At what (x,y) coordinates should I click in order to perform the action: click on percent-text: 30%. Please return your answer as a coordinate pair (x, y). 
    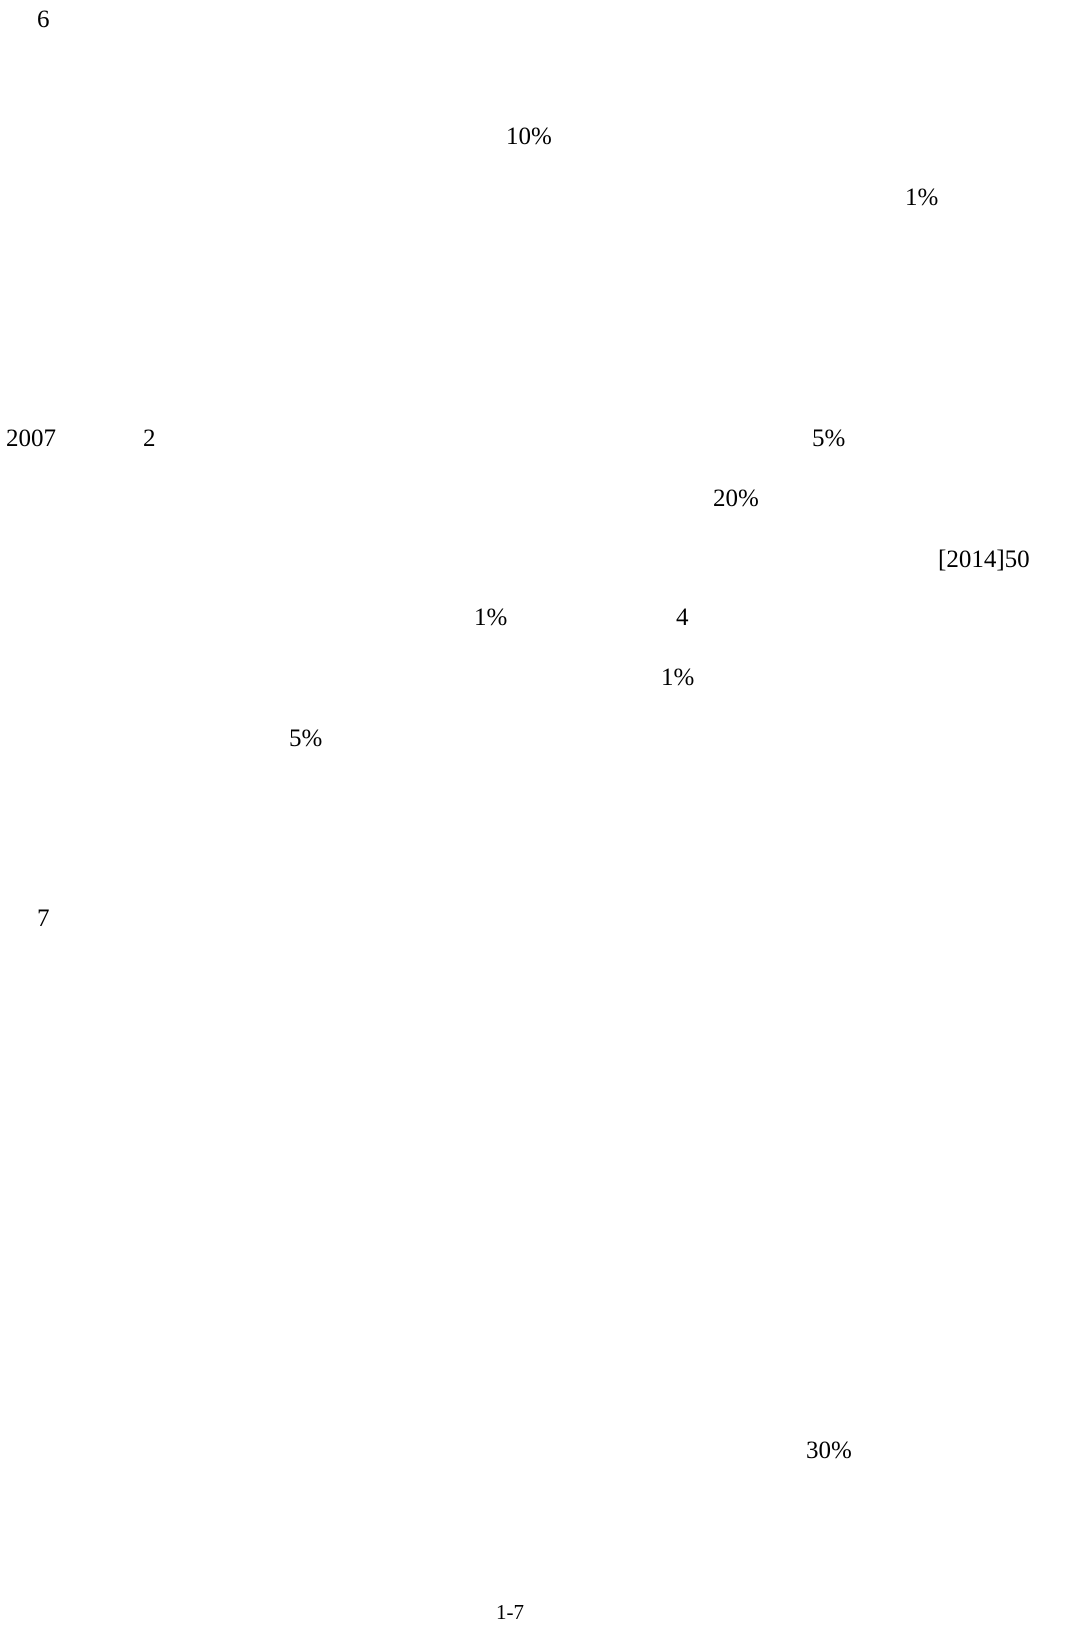
    Looking at the image, I should click on (829, 1450).